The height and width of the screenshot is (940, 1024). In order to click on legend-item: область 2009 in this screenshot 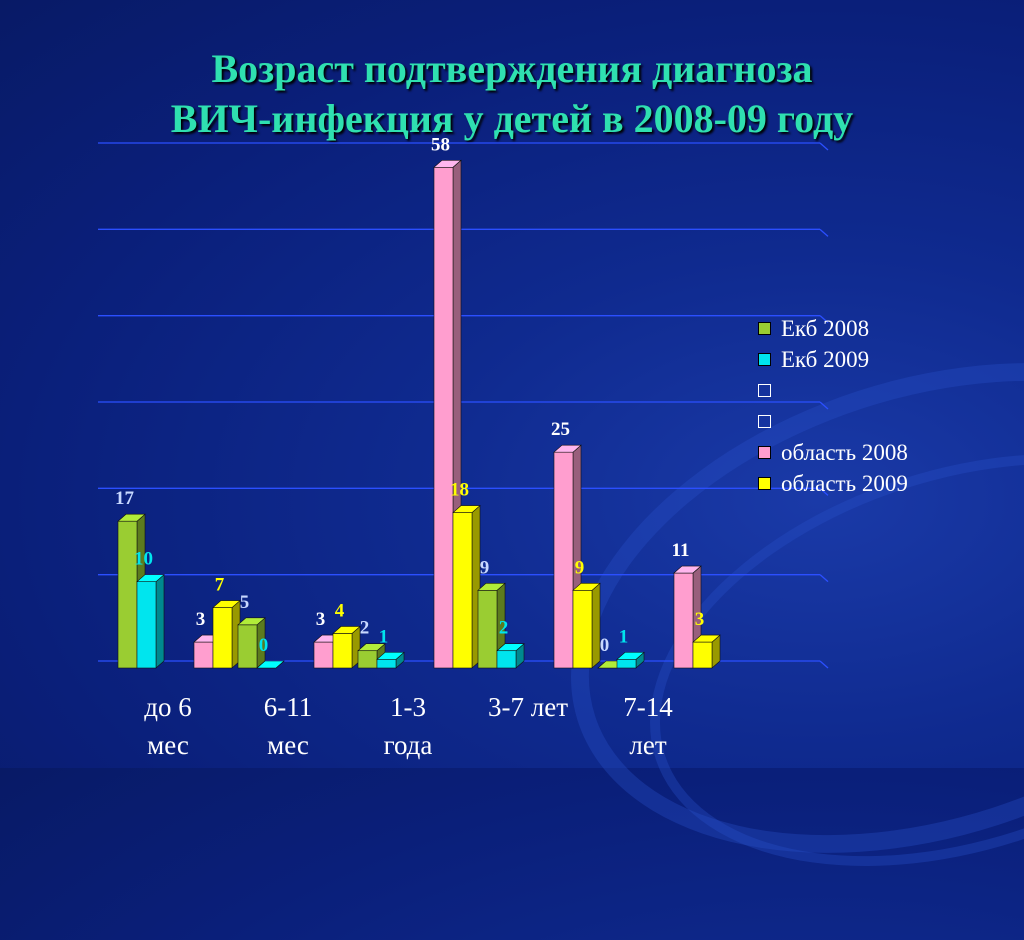, I will do `click(873, 483)`.